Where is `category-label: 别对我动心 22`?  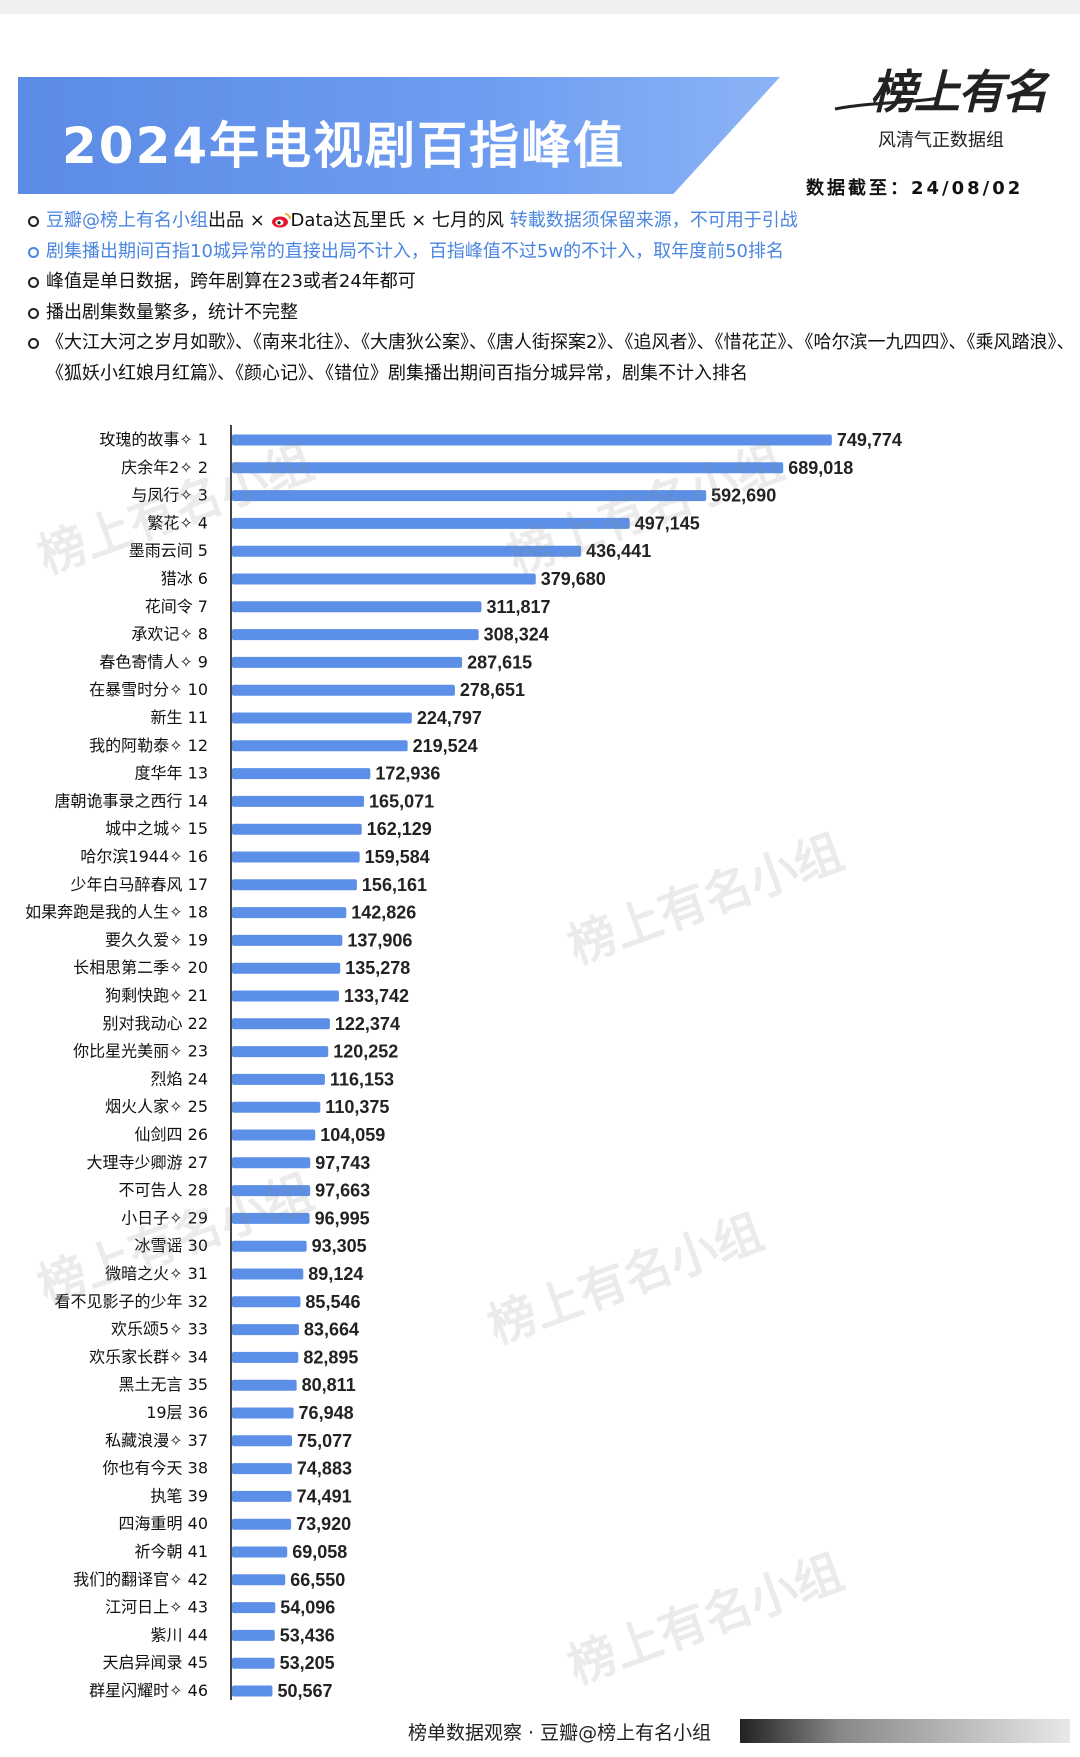 category-label: 别对我动心 22 is located at coordinates (155, 1023).